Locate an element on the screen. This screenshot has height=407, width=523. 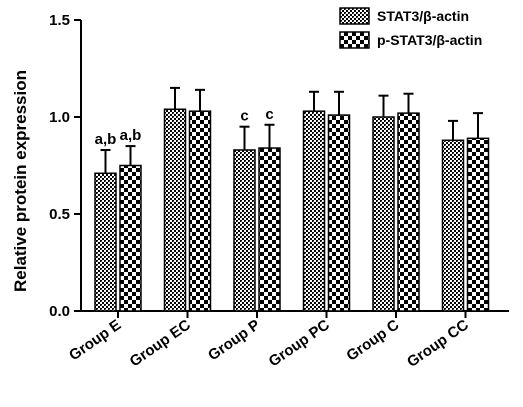
legend-label: p-STAT3/β-actin is located at coordinates (429, 40).